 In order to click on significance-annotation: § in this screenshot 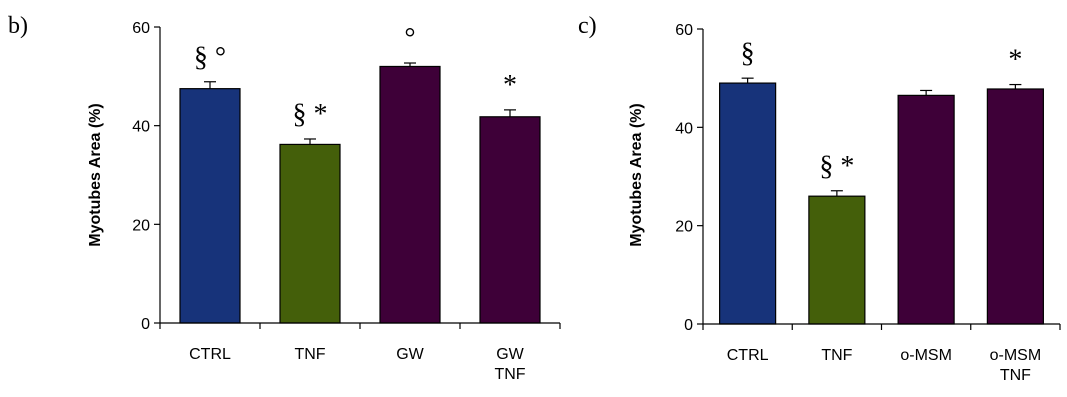, I will do `click(748, 53)`.